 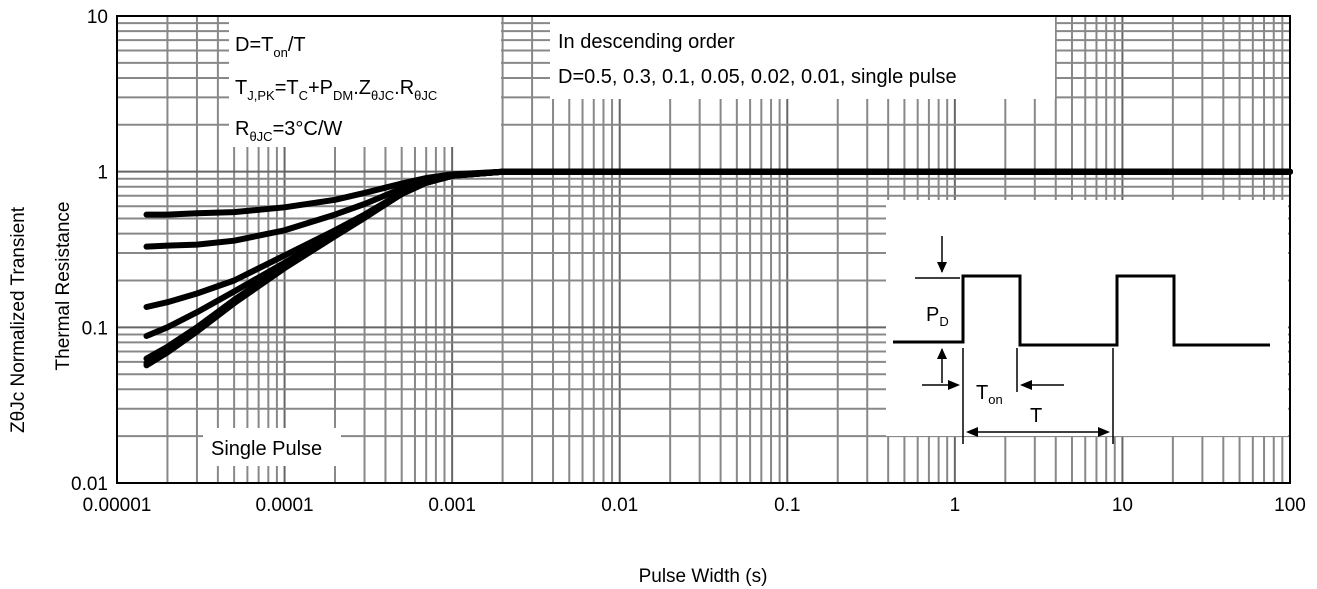 What do you see at coordinates (336, 90) in the screenshot?
I see `junction-temp-formula: TJ,PK=TC+PDM.ZθJC.RθJC` at bounding box center [336, 90].